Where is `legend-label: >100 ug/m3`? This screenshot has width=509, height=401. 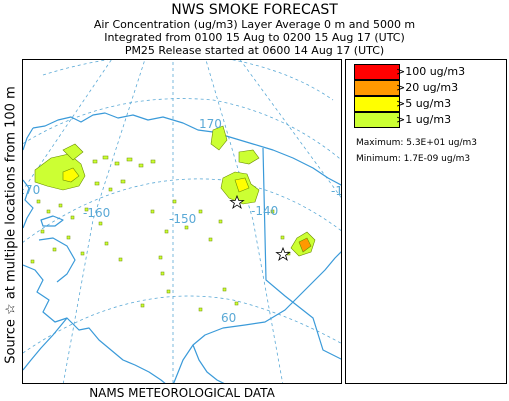
legend-label: >100 ug/m3 is located at coordinates (431, 71).